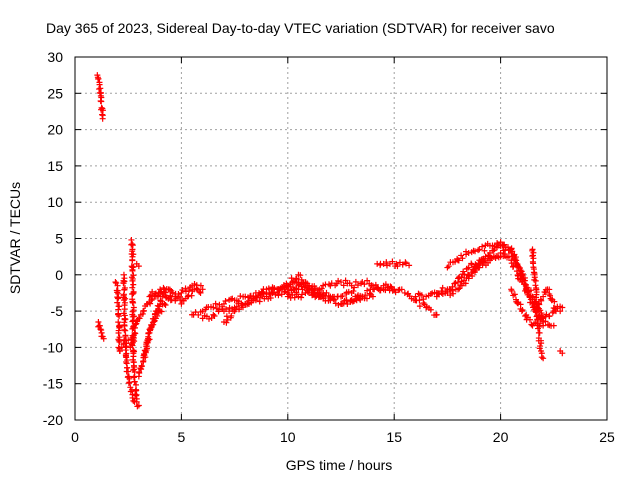 The width and height of the screenshot is (640, 480). Describe the element at coordinates (53, 384) in the screenshot. I see `y-tick-label: -15` at that location.